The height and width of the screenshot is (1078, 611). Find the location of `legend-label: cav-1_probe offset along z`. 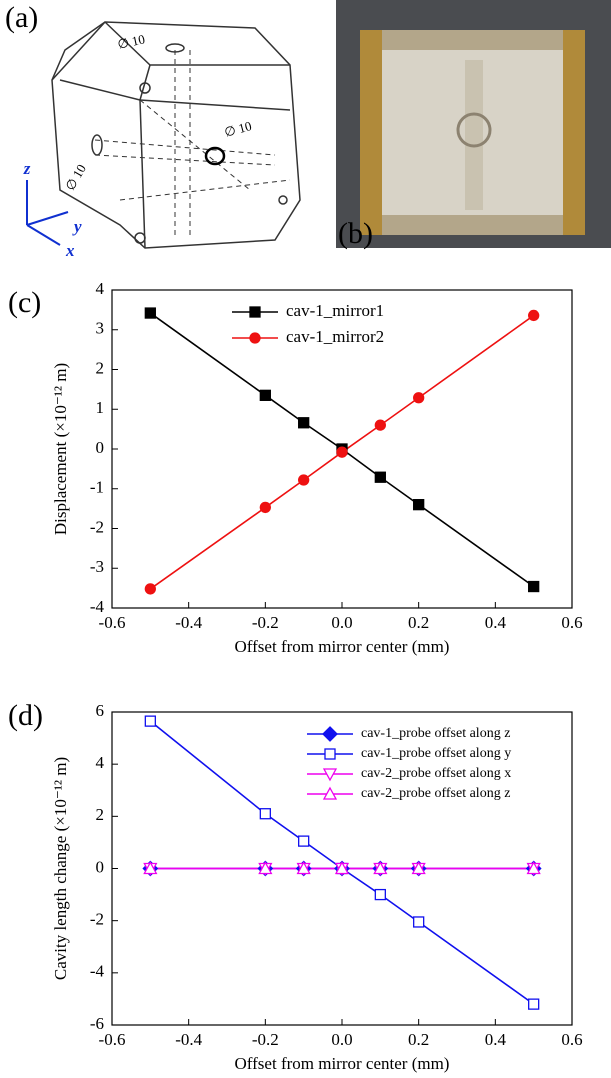

legend-label: cav-1_probe offset along z is located at coordinates (435, 733).